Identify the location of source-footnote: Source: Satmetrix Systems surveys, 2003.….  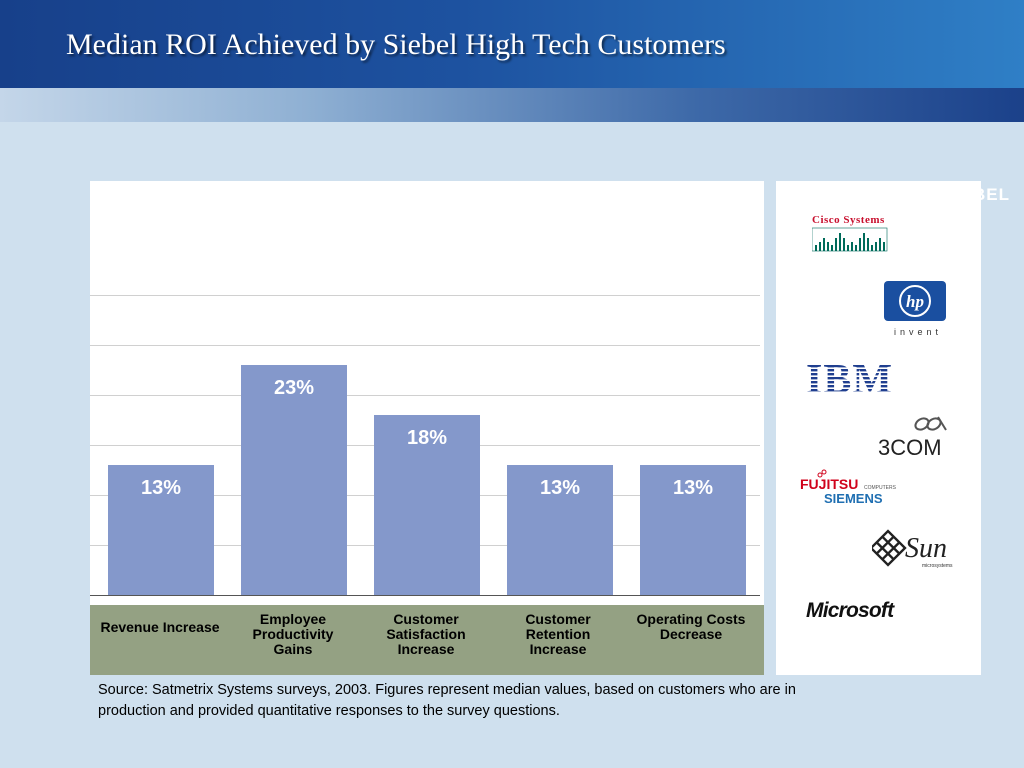
(447, 700).